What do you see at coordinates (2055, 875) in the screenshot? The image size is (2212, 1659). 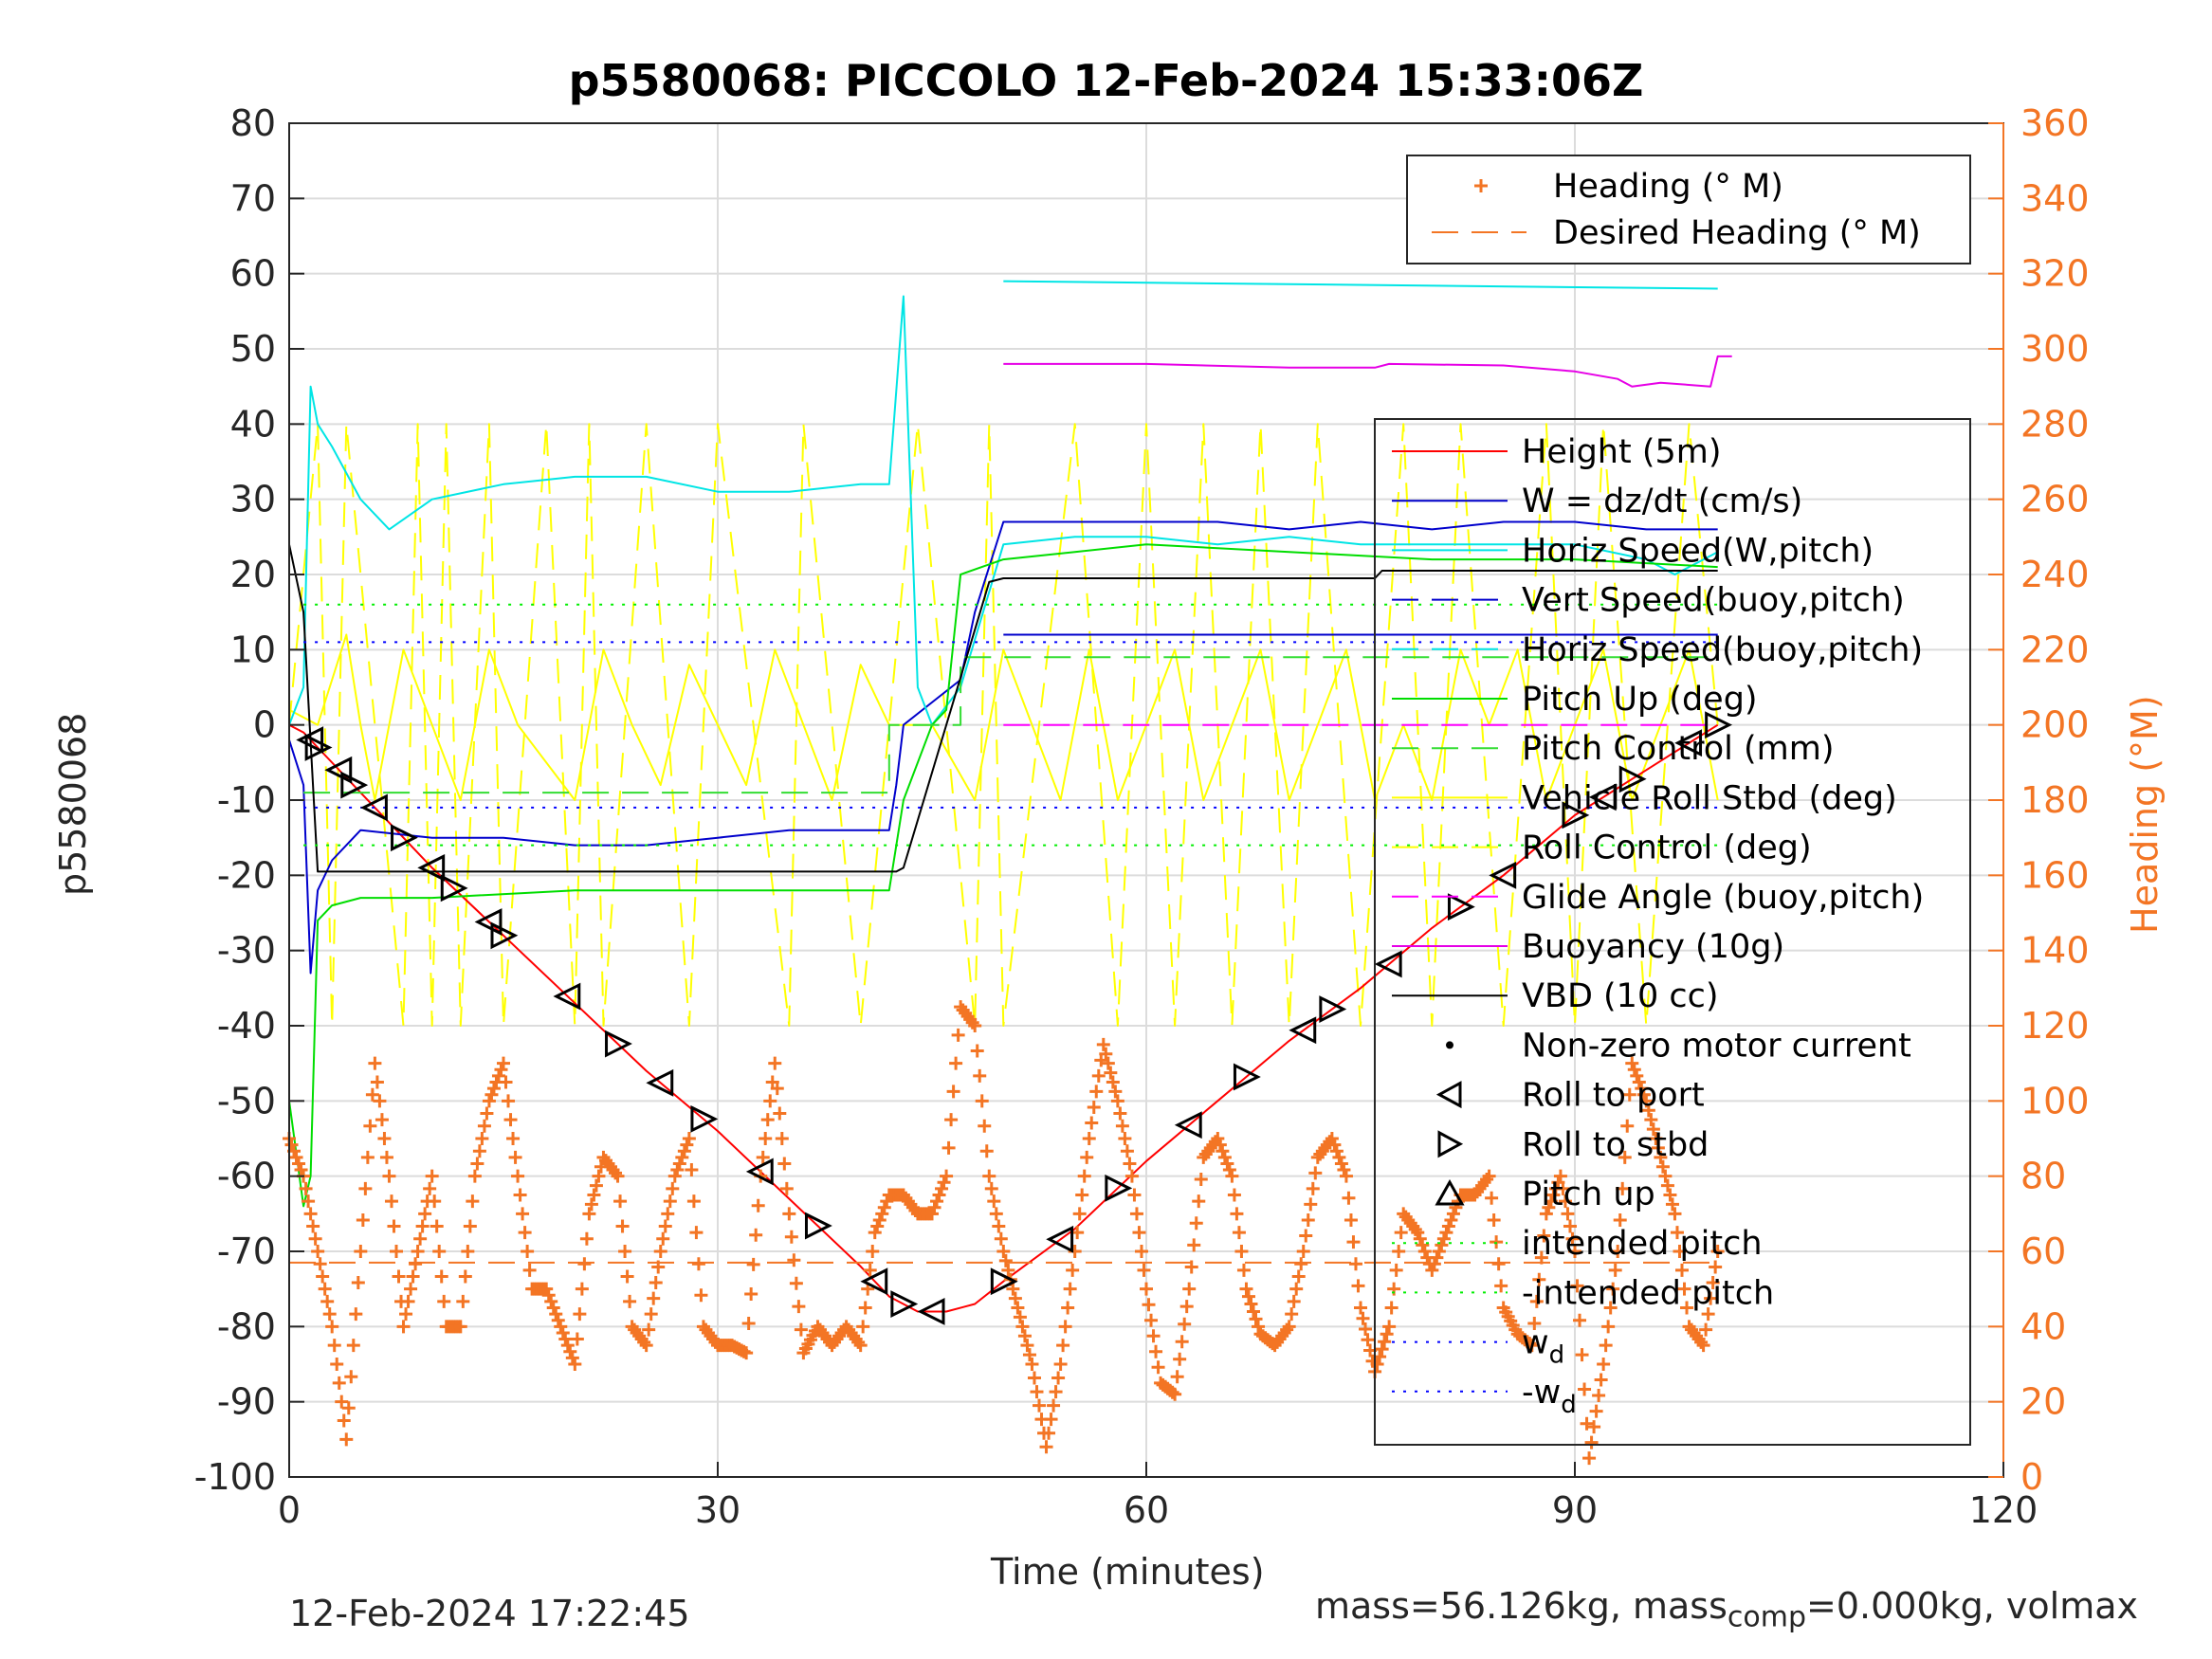 I see `y-tick-label-right: 160` at bounding box center [2055, 875].